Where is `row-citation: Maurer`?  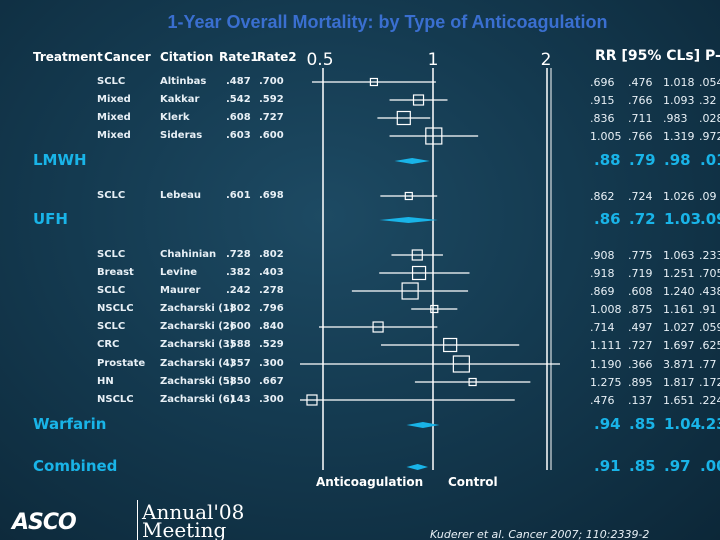 row-citation: Maurer is located at coordinates (180, 290).